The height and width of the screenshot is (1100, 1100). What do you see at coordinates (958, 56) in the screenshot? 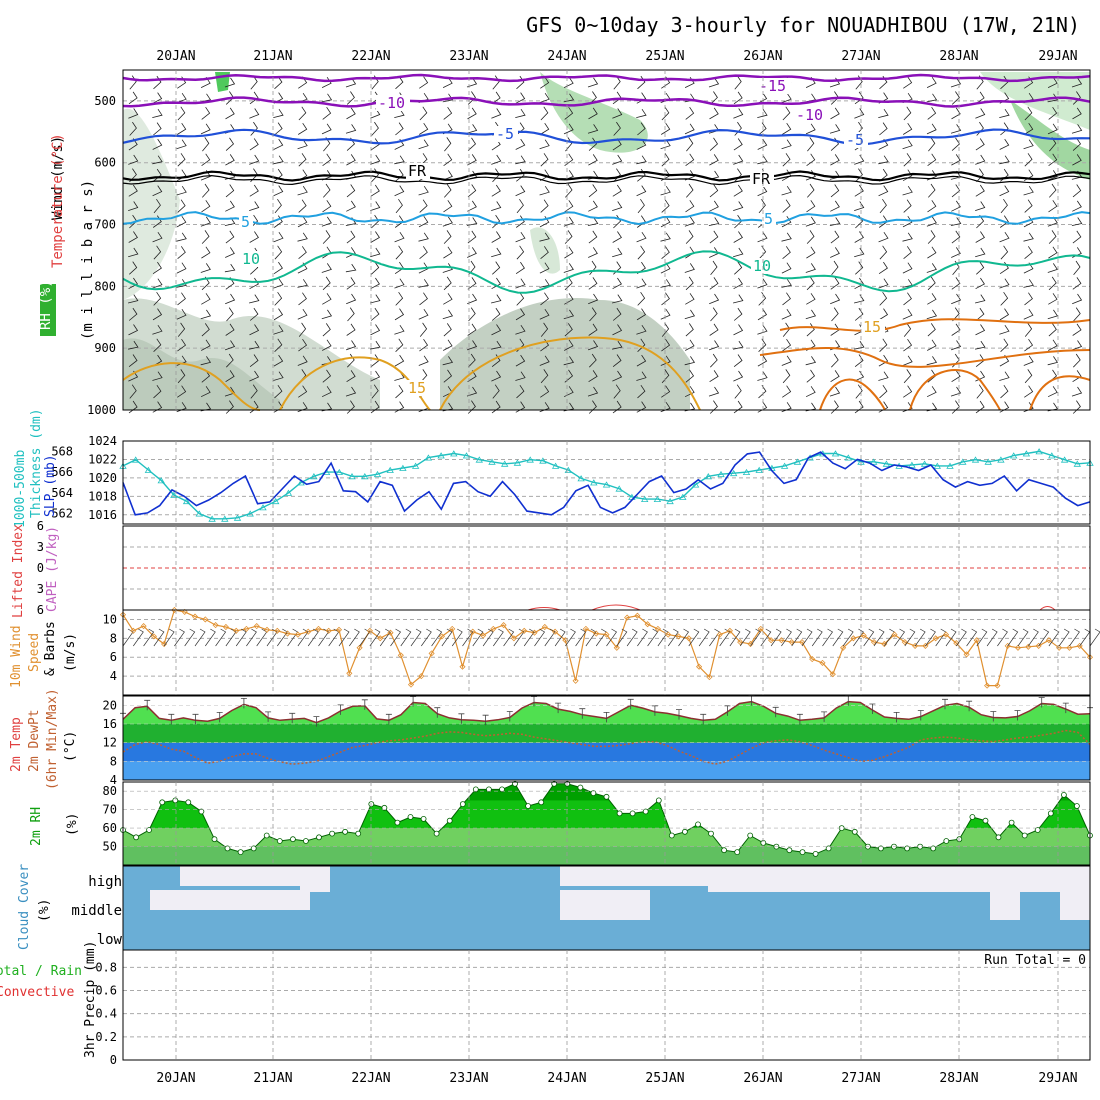
I see `top-day-label: 28JAN` at bounding box center [958, 56].